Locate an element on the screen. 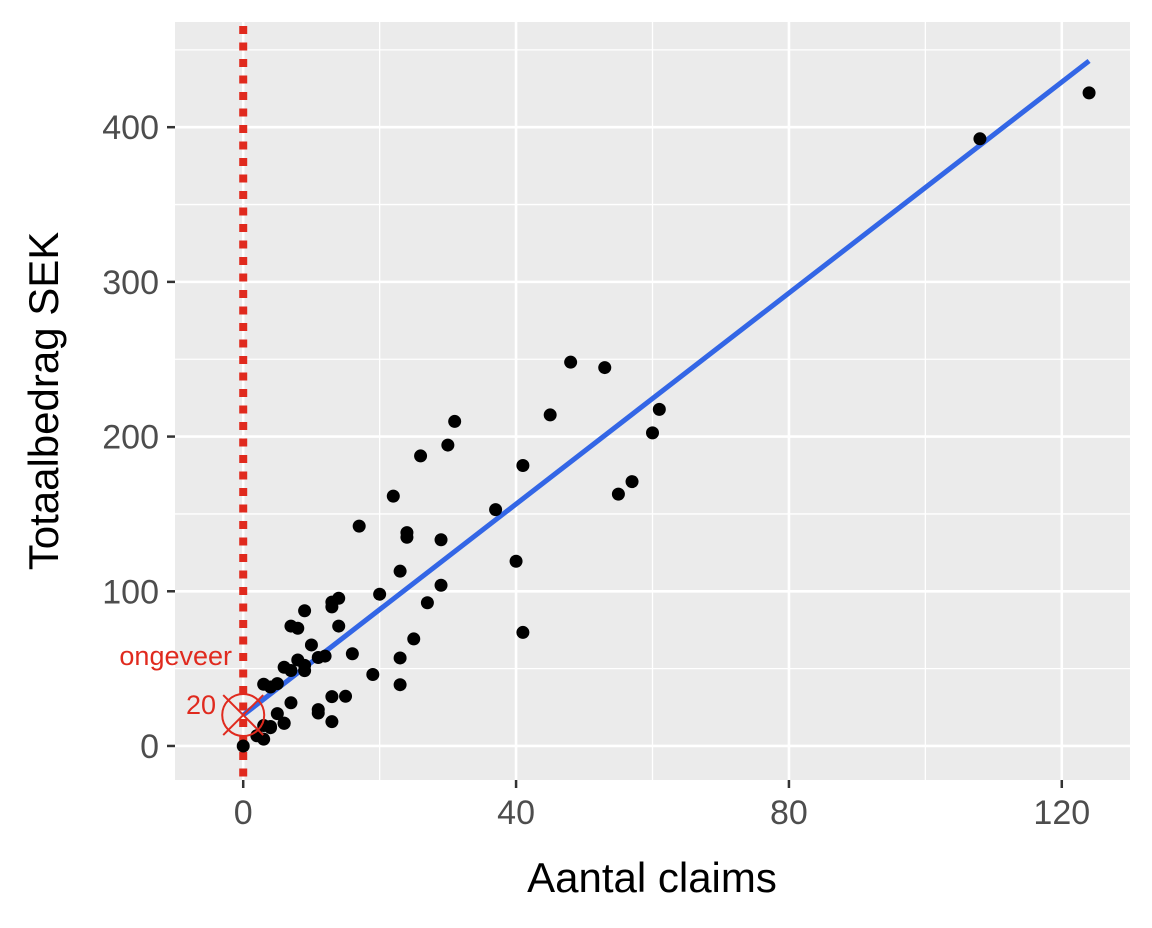  annotation-label-ongeveer: ongeveer is located at coordinates (175, 656).